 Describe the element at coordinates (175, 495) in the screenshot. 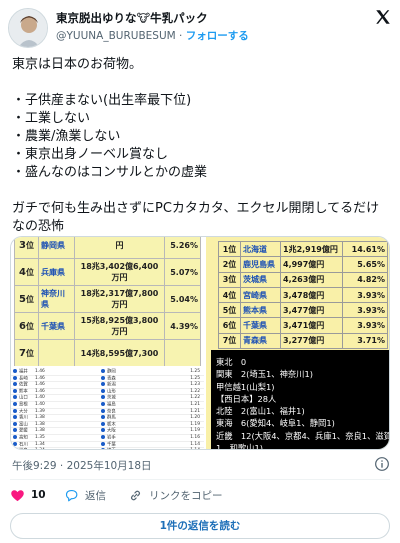

I see `copy-link-button: リンクをコピー` at that location.